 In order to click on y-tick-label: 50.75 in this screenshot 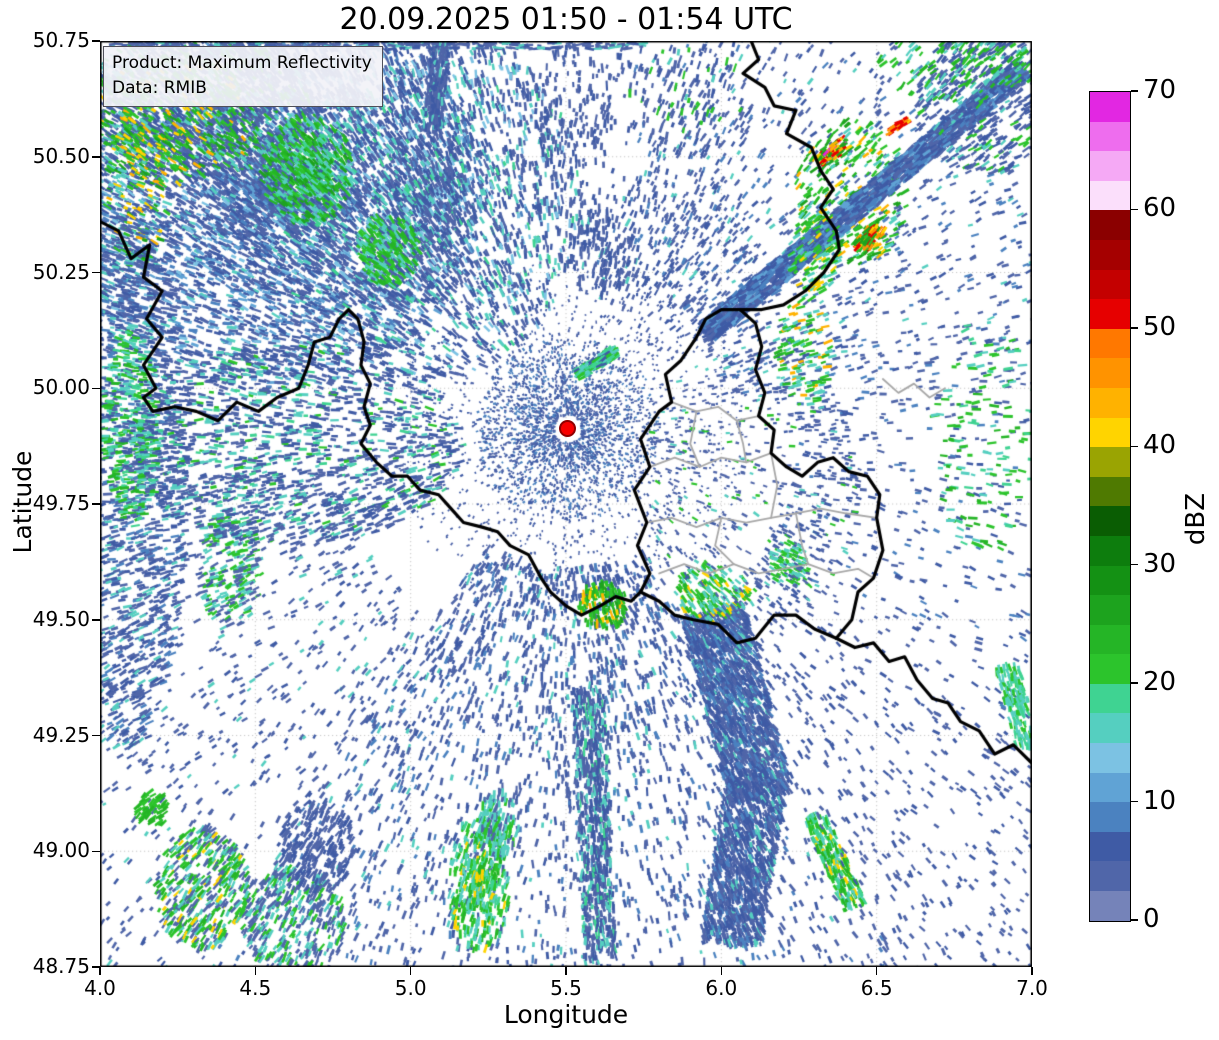, I will do `click(61, 40)`.